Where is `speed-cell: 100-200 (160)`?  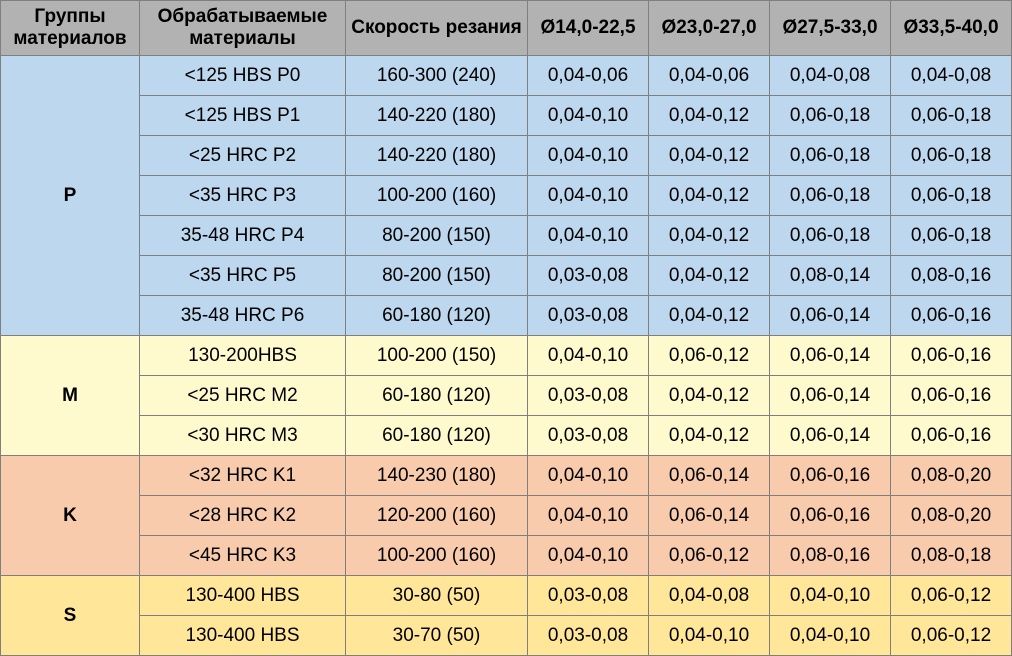
speed-cell: 100-200 (160) is located at coordinates (436, 195).